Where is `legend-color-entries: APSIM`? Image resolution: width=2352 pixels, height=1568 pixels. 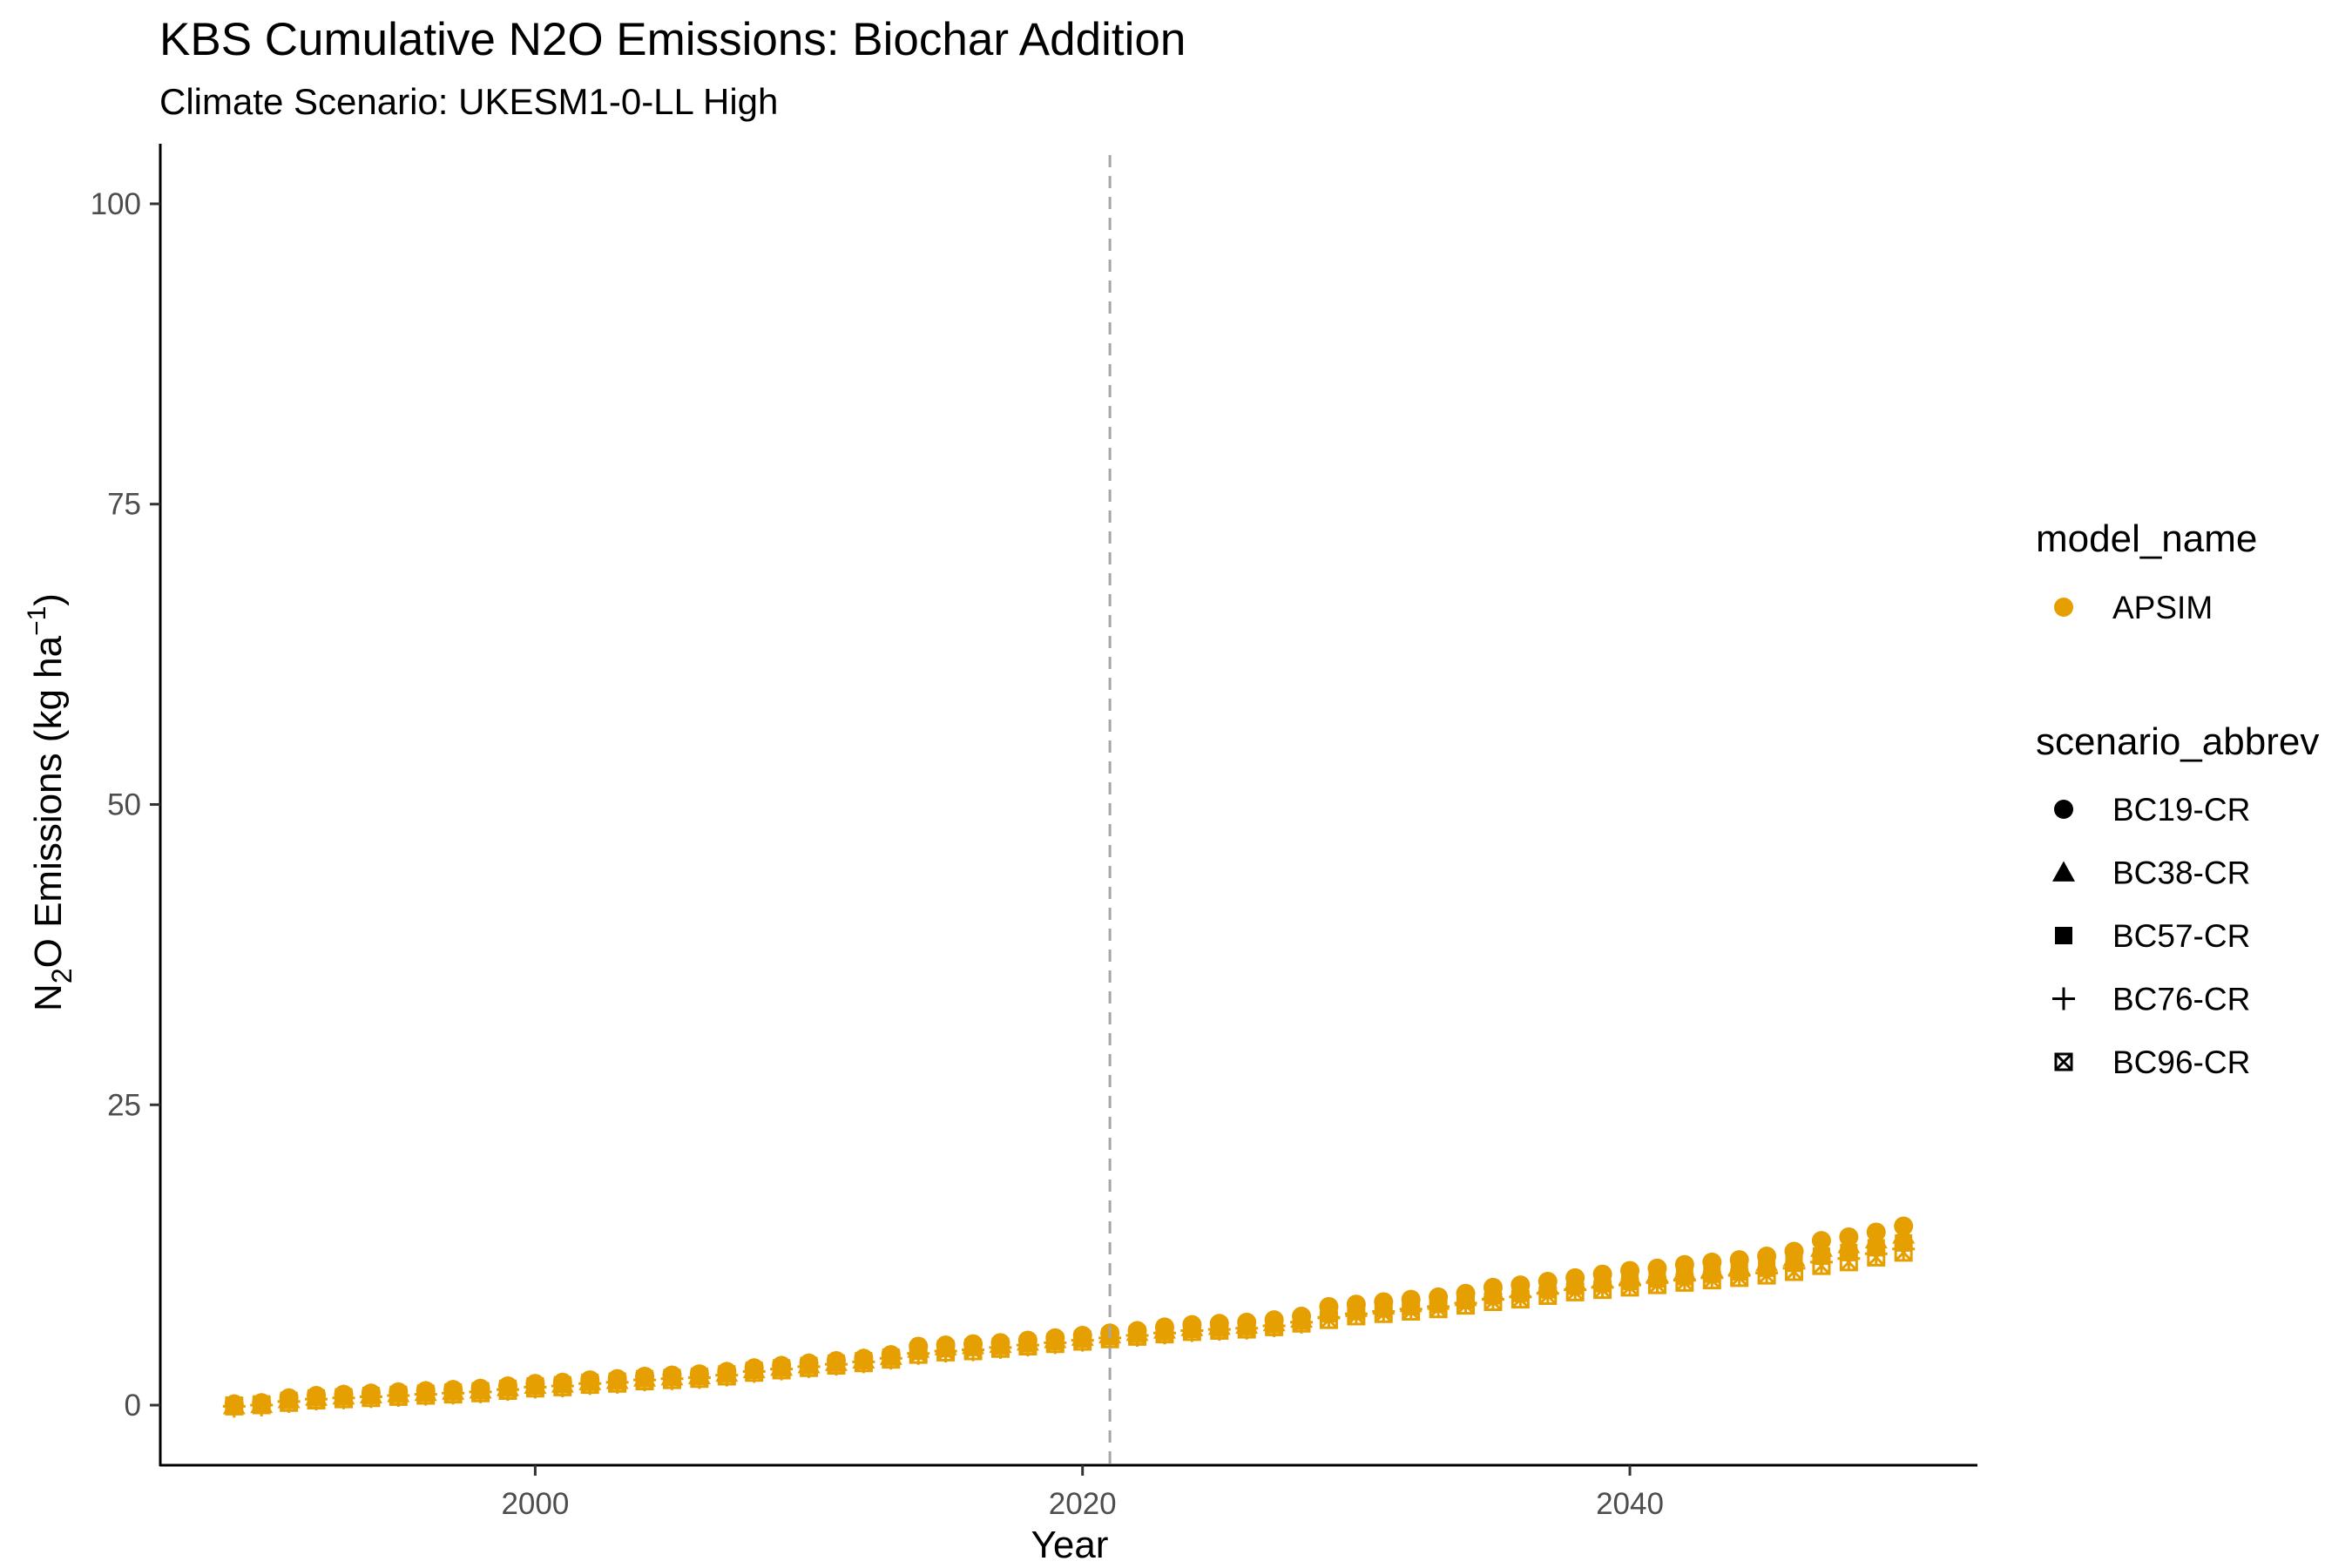 legend-color-entries: APSIM is located at coordinates (2133, 608).